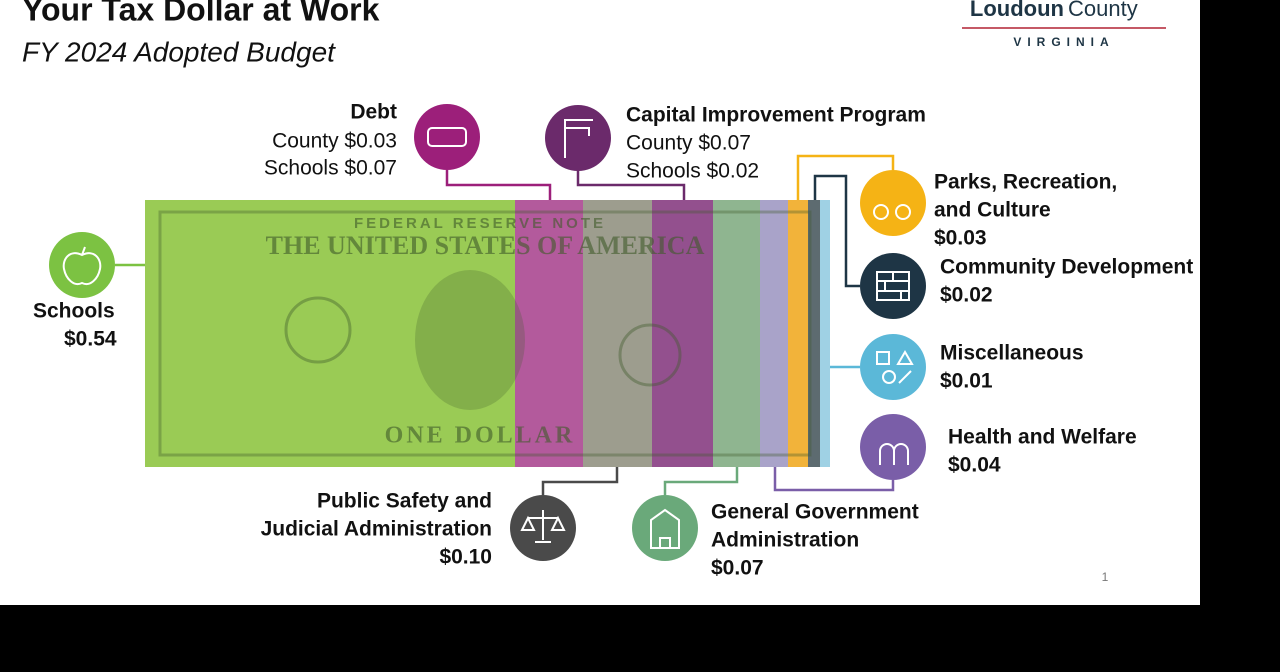 Image resolution: width=1280 pixels, height=672 pixels. Describe the element at coordinates (480, 223) in the screenshot. I see `bill-text: FEDERAL RESERVE NOTE` at that location.